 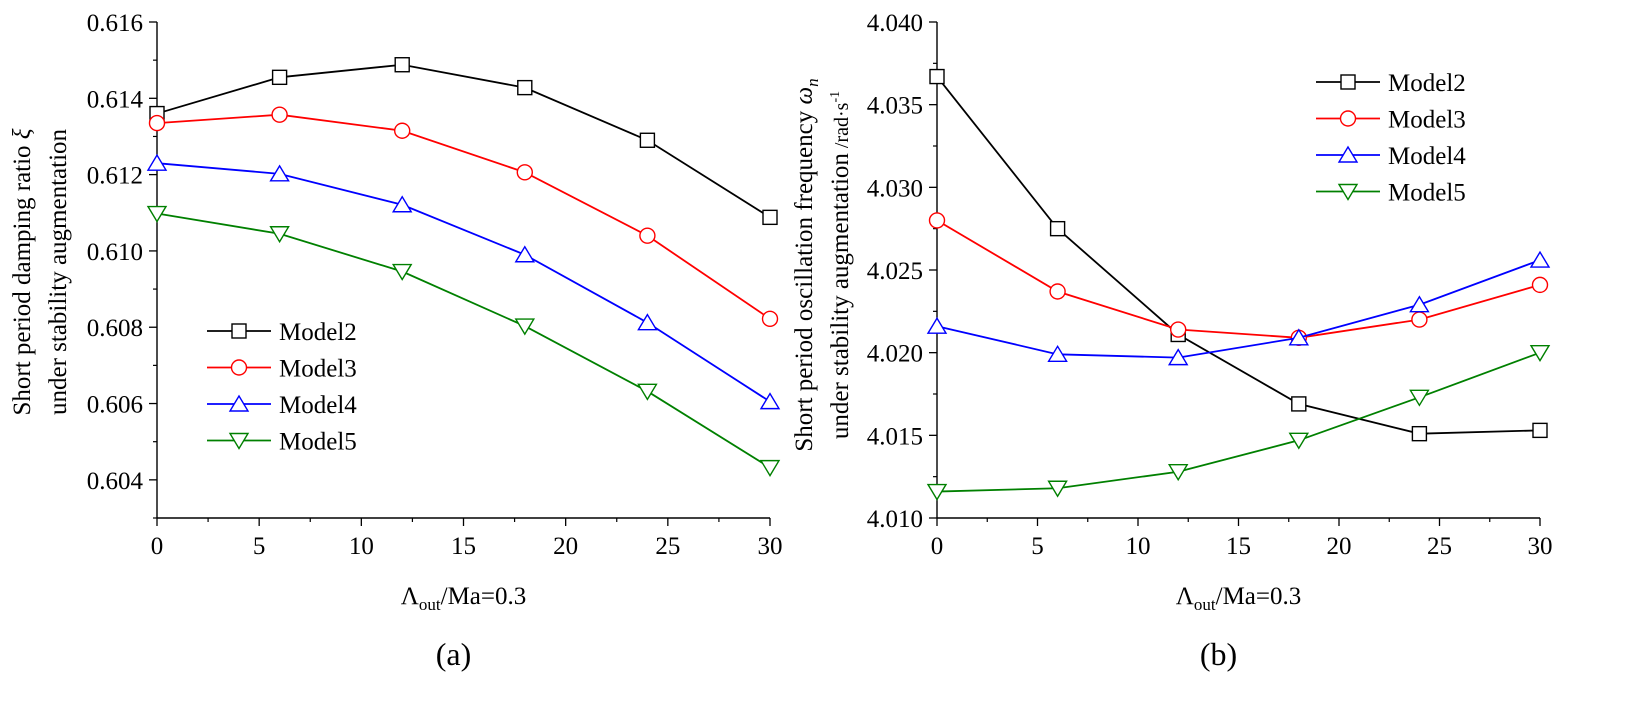 I want to click on x-tick-label: 30, so click(x=1540, y=546).